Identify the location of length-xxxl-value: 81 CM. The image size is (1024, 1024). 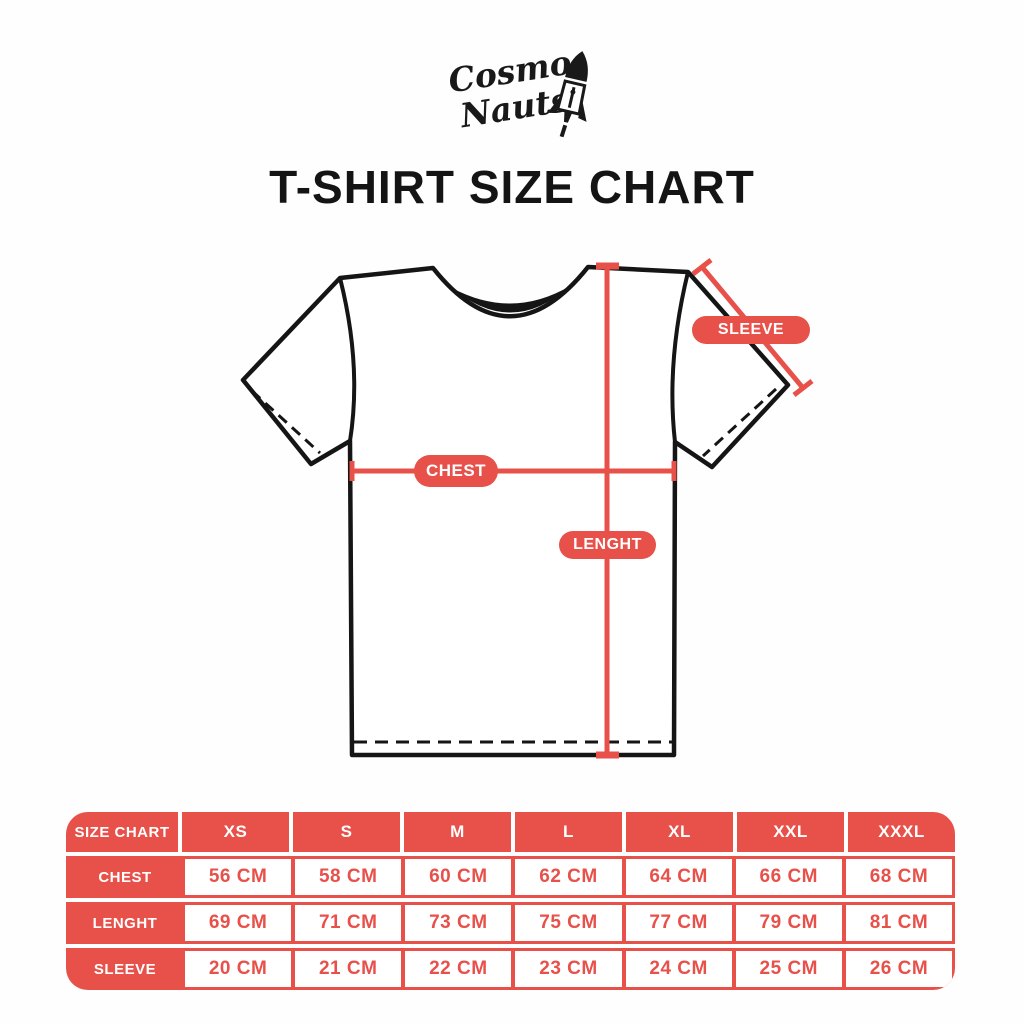
(898, 923).